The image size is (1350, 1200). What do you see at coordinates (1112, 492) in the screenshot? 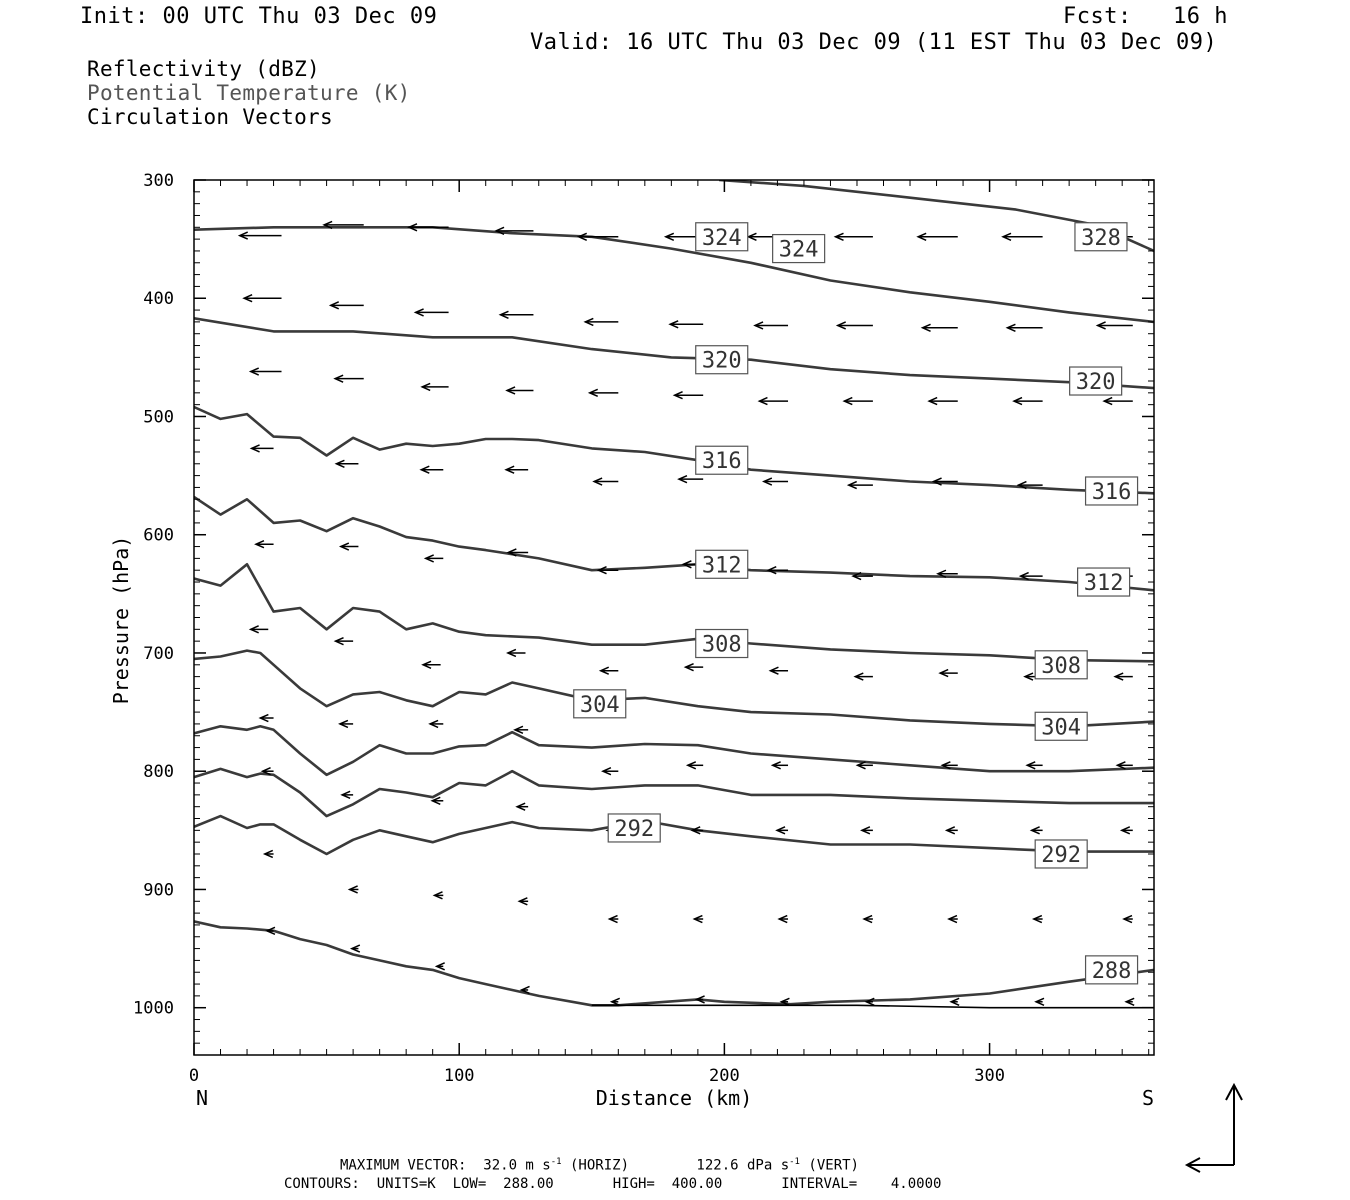
I see `contour-label-text: 316` at bounding box center [1112, 492].